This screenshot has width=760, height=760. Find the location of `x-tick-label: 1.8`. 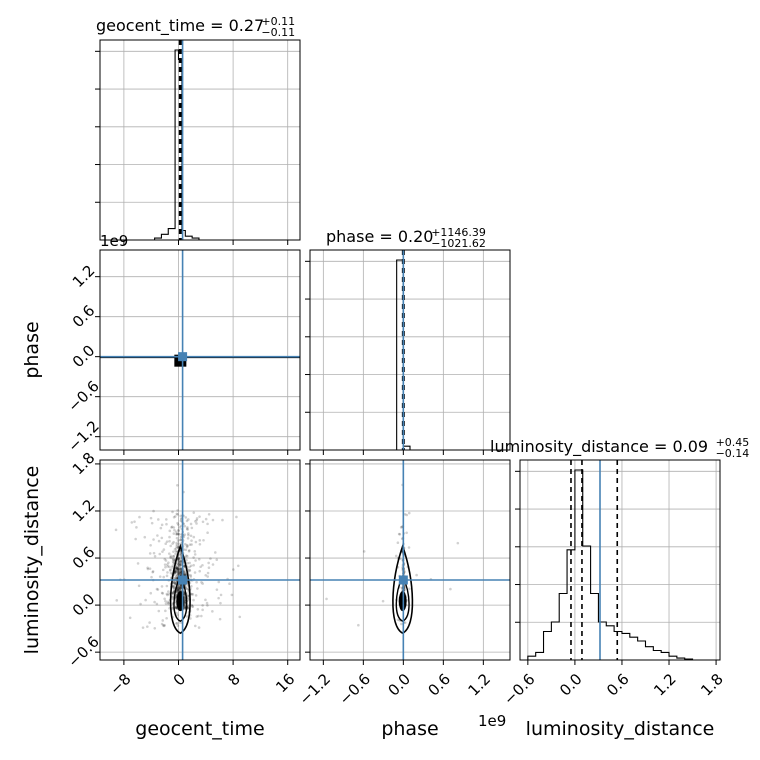

x-tick-label: 1.8 is located at coordinates (712, 685).